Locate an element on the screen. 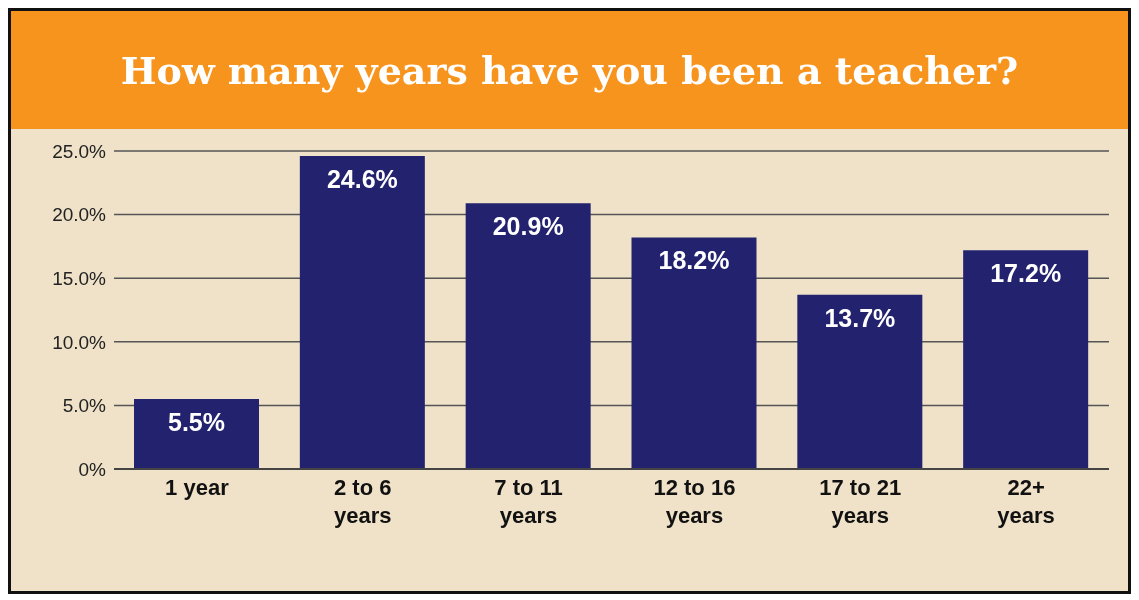 The width and height of the screenshot is (1139, 600). x-tick-label: 2 to 6 years is located at coordinates (362, 501).